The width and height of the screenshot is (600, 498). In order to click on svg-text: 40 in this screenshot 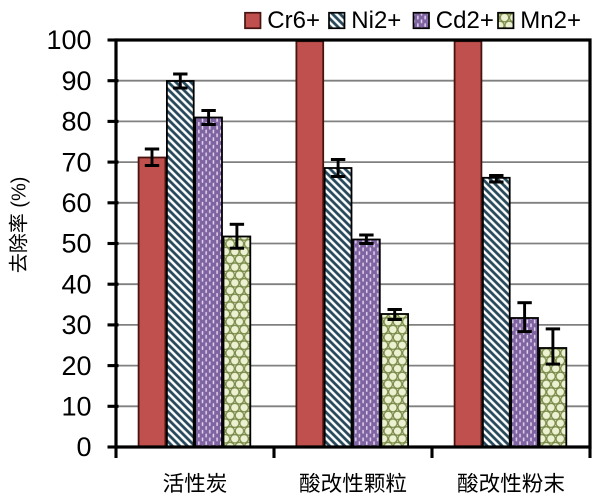, I will do `click(76, 284)`.